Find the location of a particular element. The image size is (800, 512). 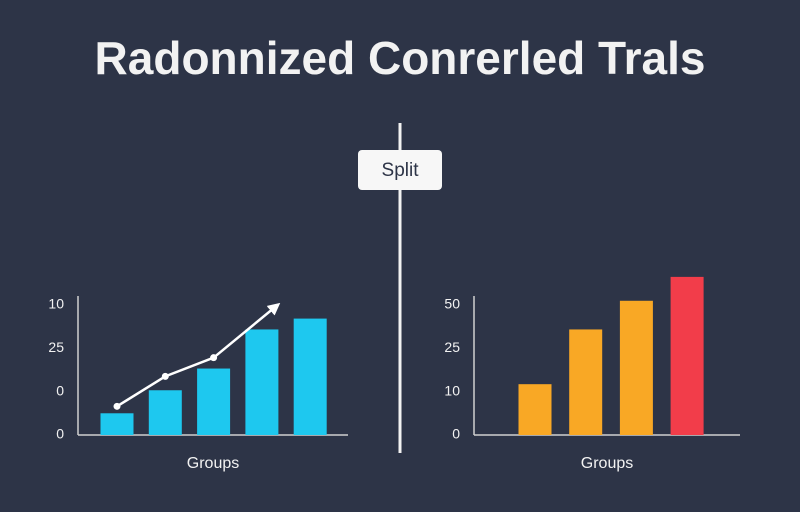

split-box is located at coordinates (400, 170).